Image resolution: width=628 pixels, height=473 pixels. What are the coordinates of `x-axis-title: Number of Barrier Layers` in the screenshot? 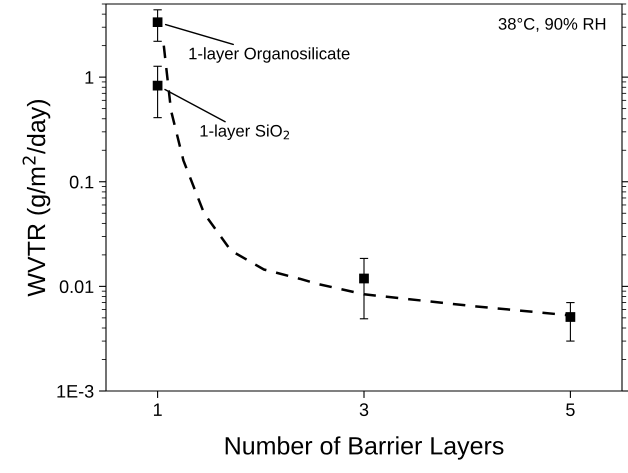 It's located at (365, 448).